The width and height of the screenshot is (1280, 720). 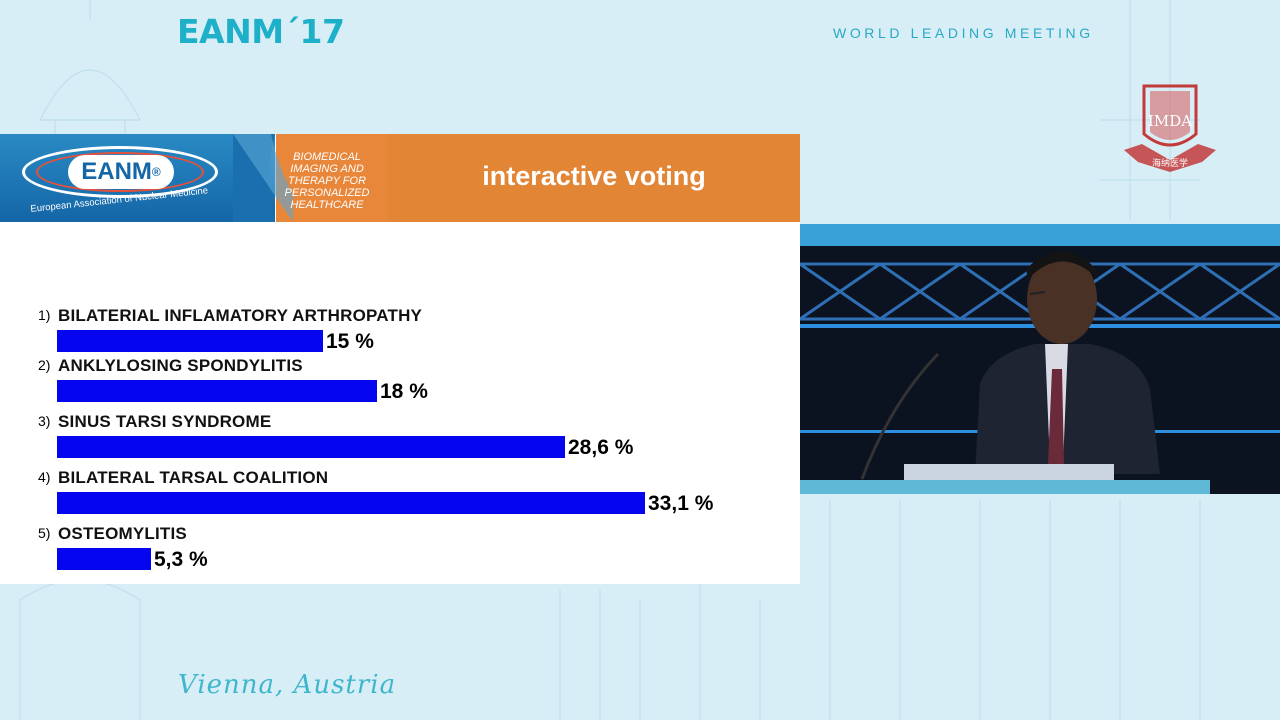 What do you see at coordinates (1170, 163) in the screenshot?
I see `svg-text: 海纳医学` at bounding box center [1170, 163].